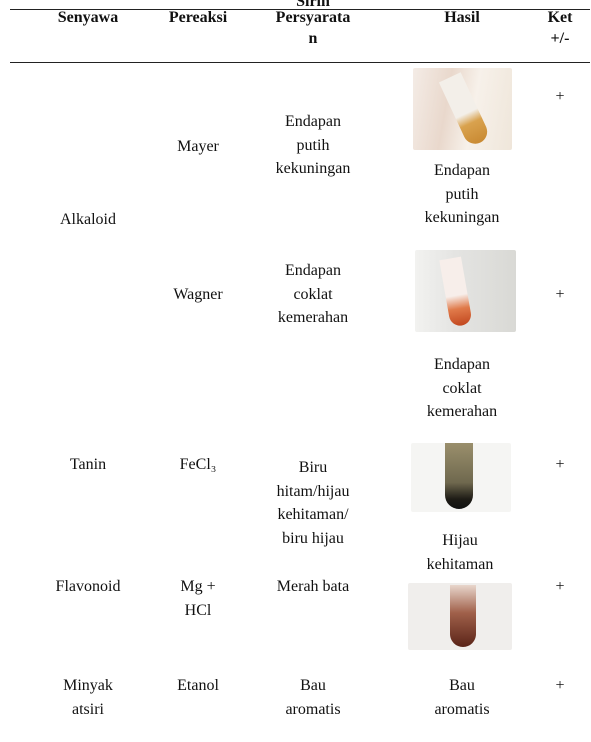 The height and width of the screenshot is (742, 591). What do you see at coordinates (313, 685) in the screenshot?
I see `cell-persyaratan: Bau` at bounding box center [313, 685].